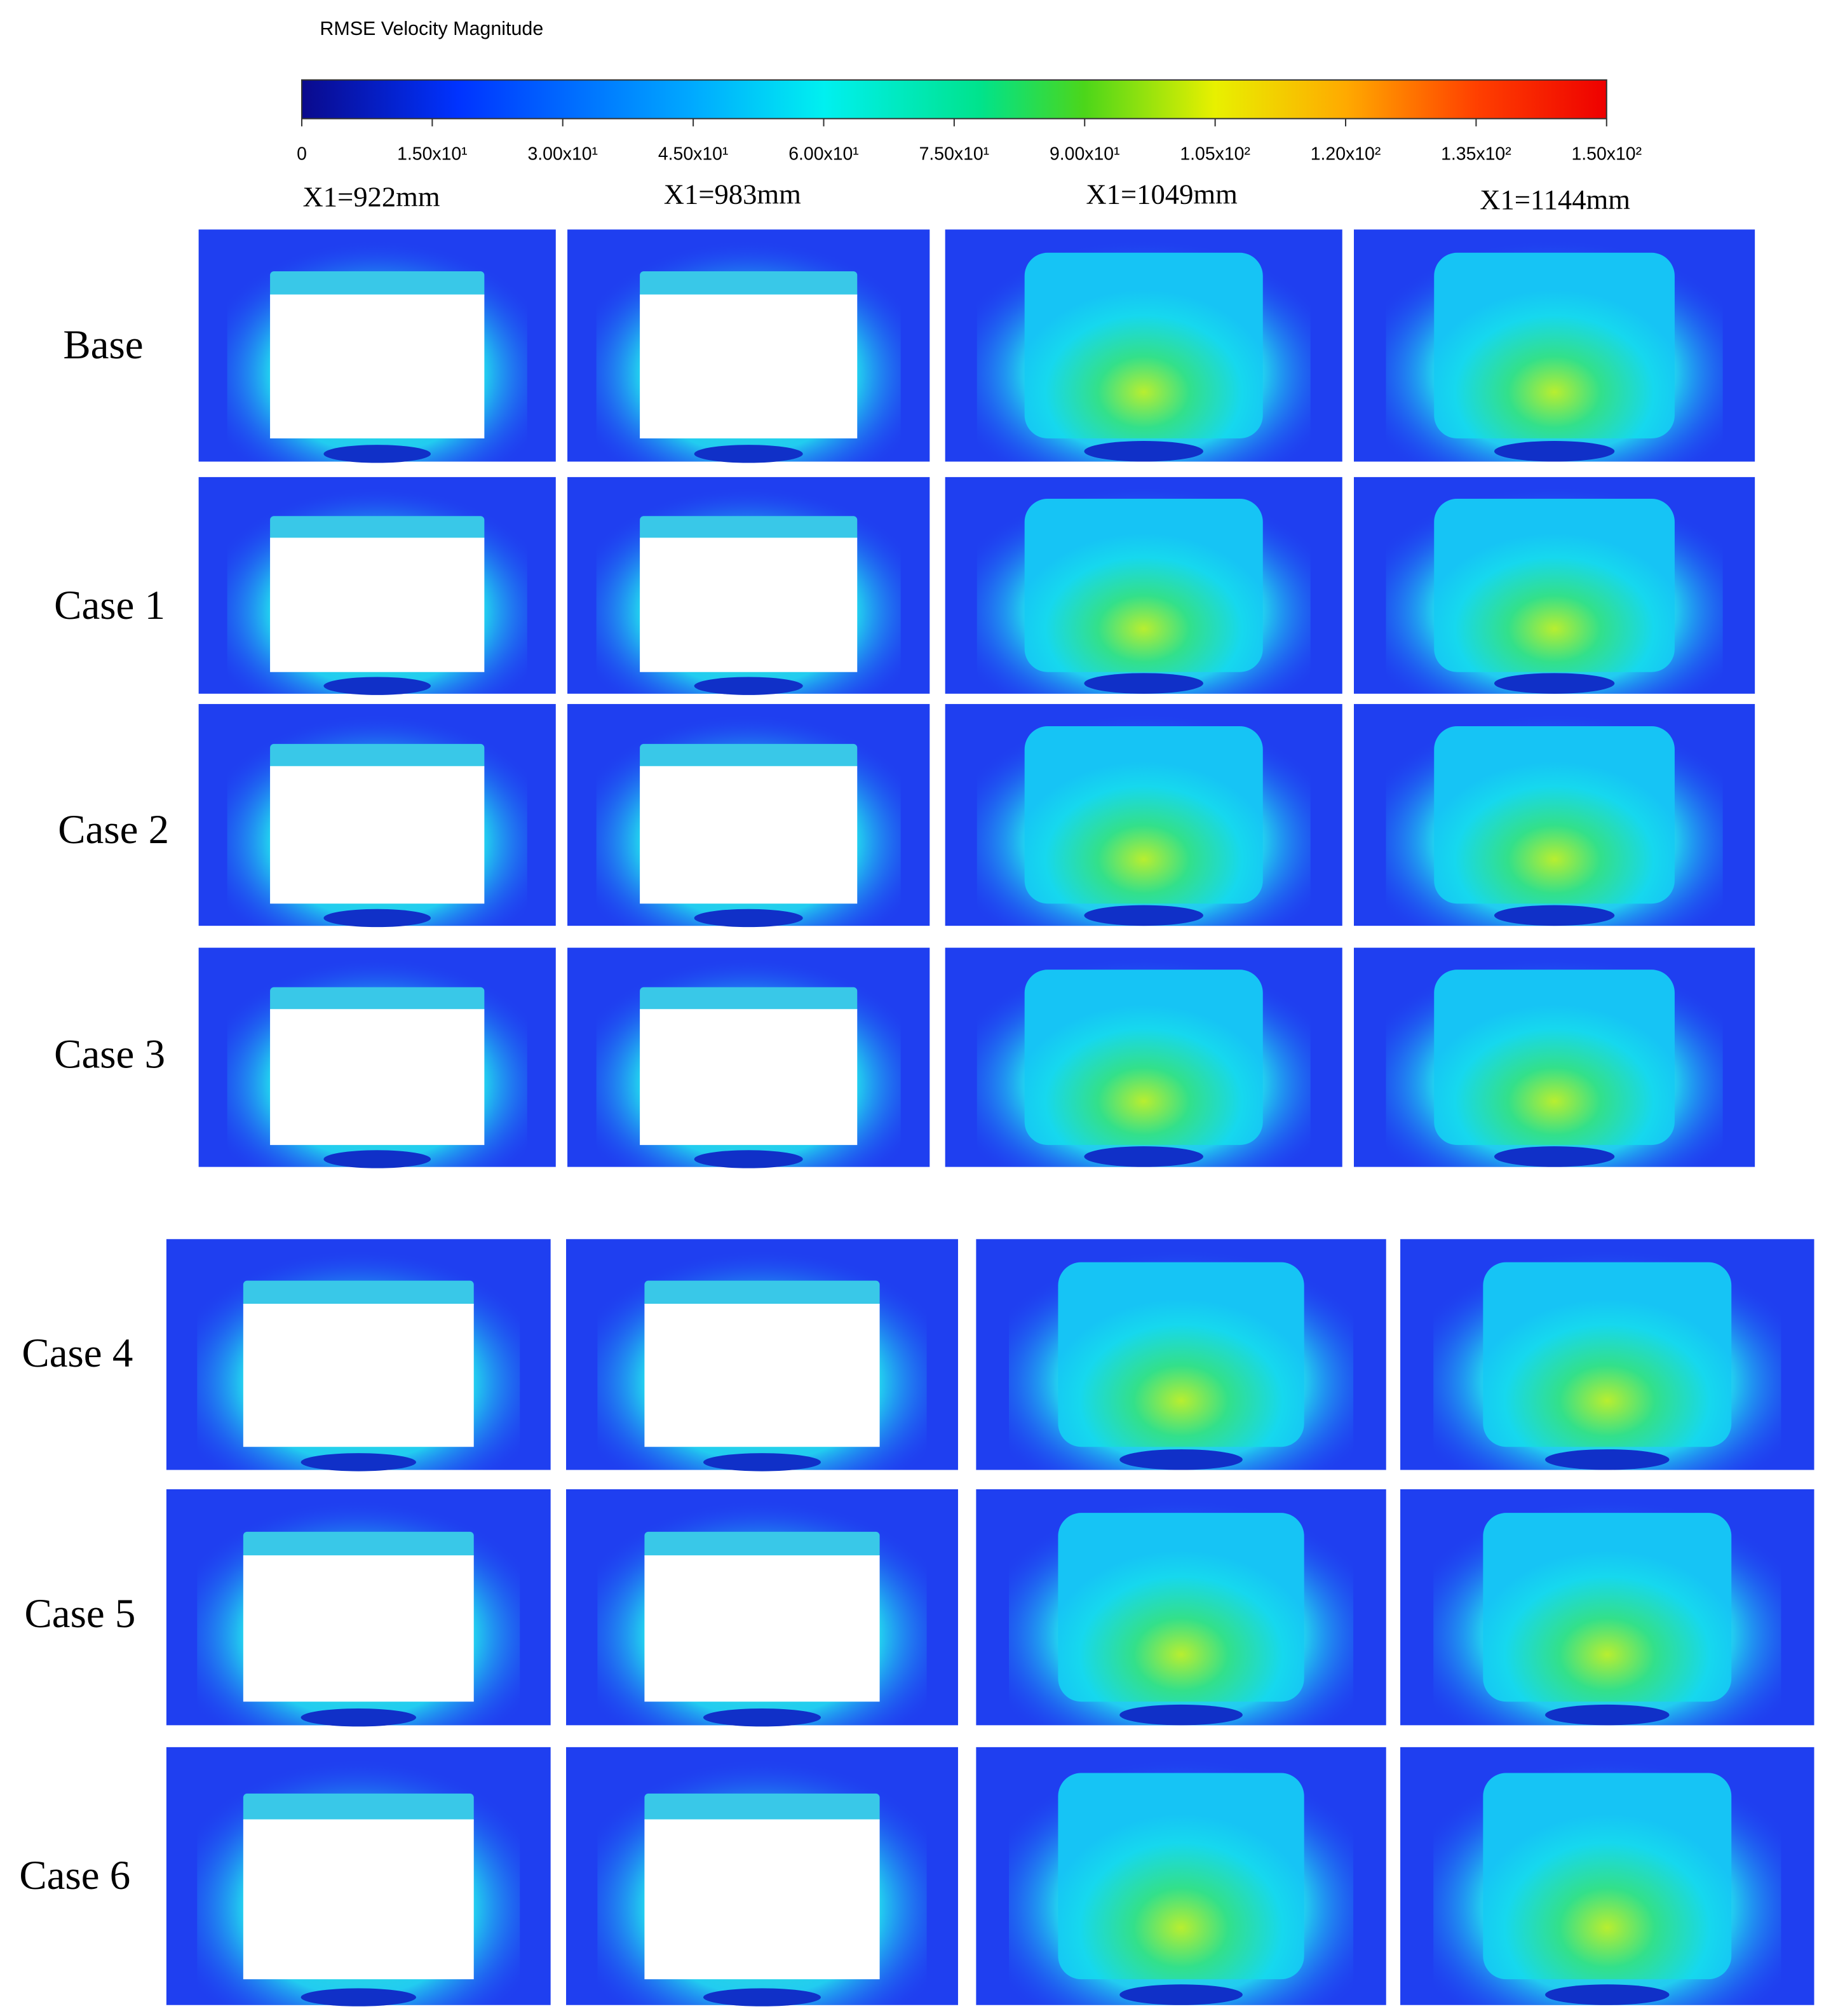 This screenshot has height=2016, width=1831. What do you see at coordinates (77, 1353) in the screenshot?
I see `row-label: Case 4` at bounding box center [77, 1353].